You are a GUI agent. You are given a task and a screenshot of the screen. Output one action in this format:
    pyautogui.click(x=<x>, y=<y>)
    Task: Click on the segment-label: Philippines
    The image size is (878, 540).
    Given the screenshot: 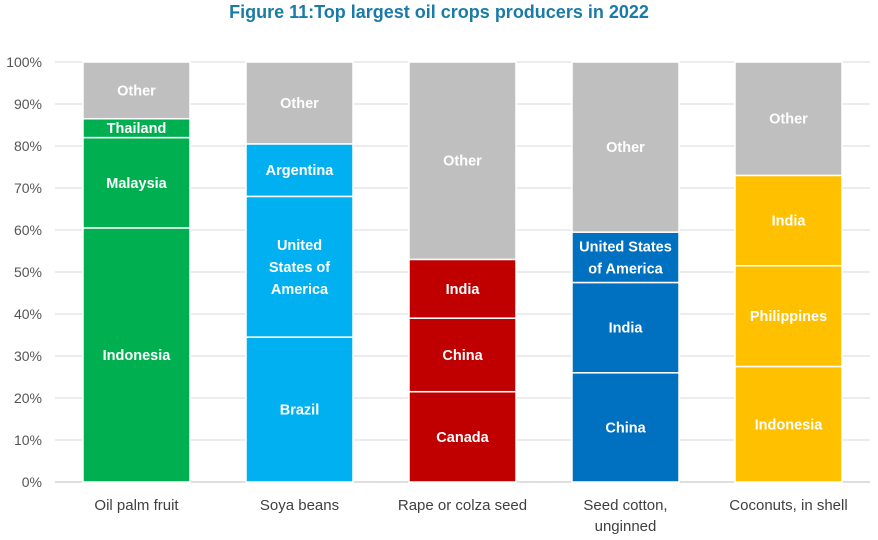 What is the action you would take?
    pyautogui.click(x=788, y=317)
    